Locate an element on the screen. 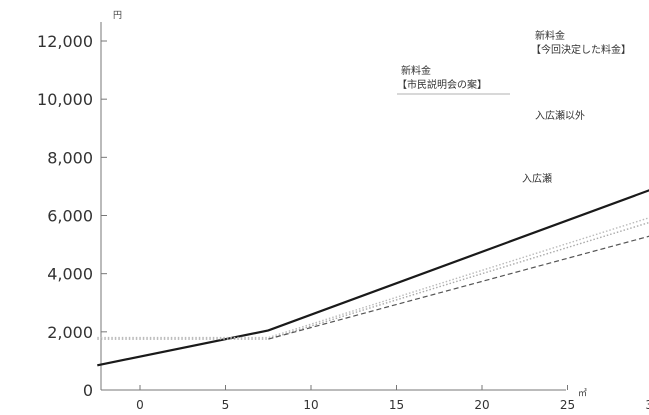 The width and height of the screenshot is (649, 415). y-tick-label: 2,000 is located at coordinates (70, 332).